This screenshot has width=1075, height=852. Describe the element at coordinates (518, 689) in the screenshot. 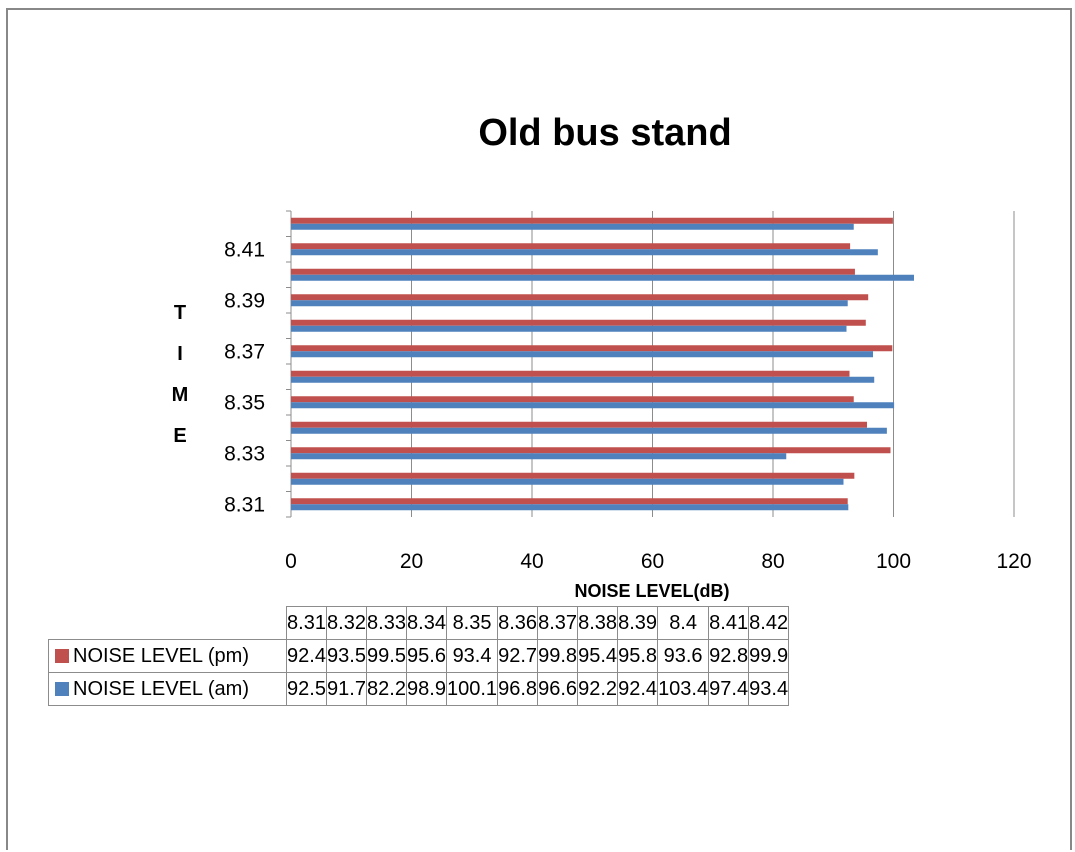

I see `table-value-cell: 96.8` at that location.